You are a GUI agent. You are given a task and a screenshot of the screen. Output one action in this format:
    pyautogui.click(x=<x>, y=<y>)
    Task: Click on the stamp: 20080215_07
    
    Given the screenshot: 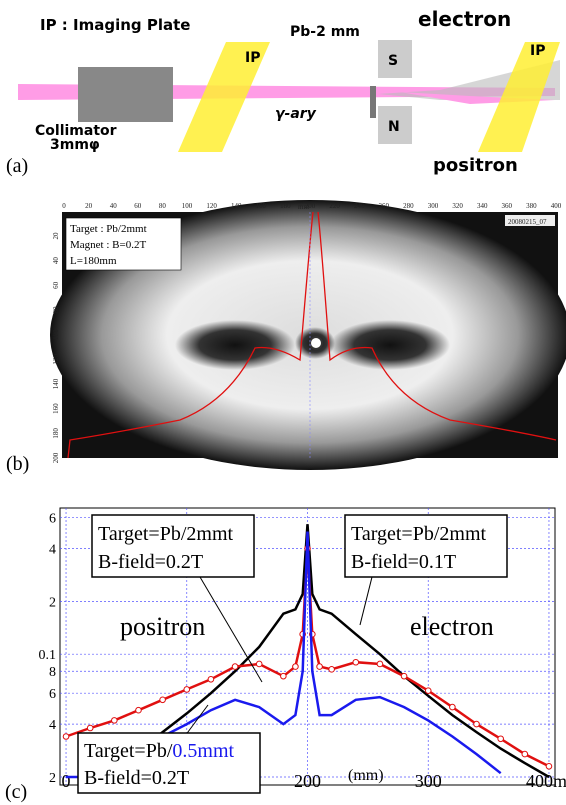 What is the action you would take?
    pyautogui.click(x=527, y=222)
    